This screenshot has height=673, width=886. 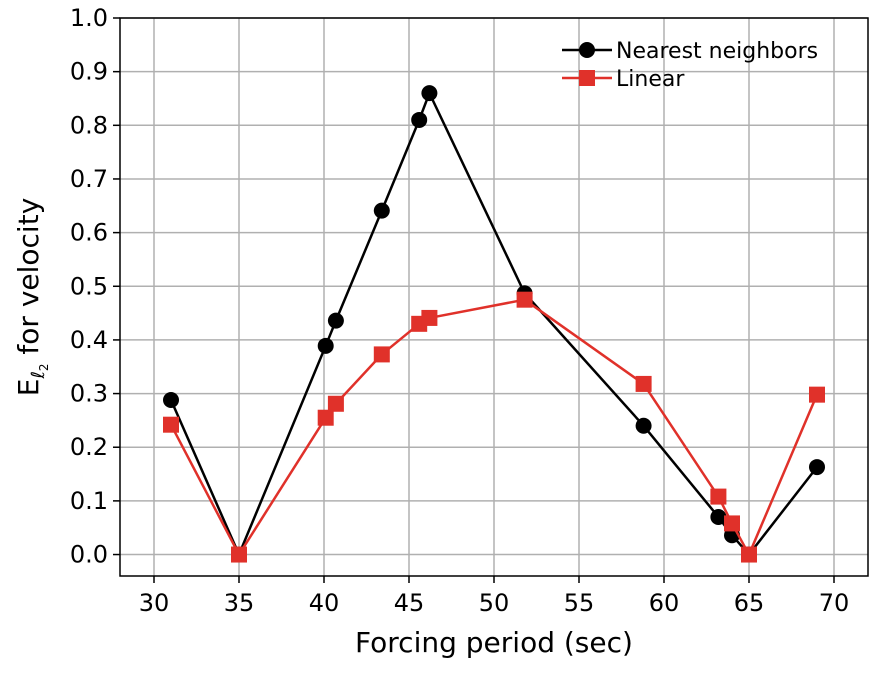 What do you see at coordinates (154, 603) in the screenshot?
I see `x-tick-label: 30` at bounding box center [154, 603].